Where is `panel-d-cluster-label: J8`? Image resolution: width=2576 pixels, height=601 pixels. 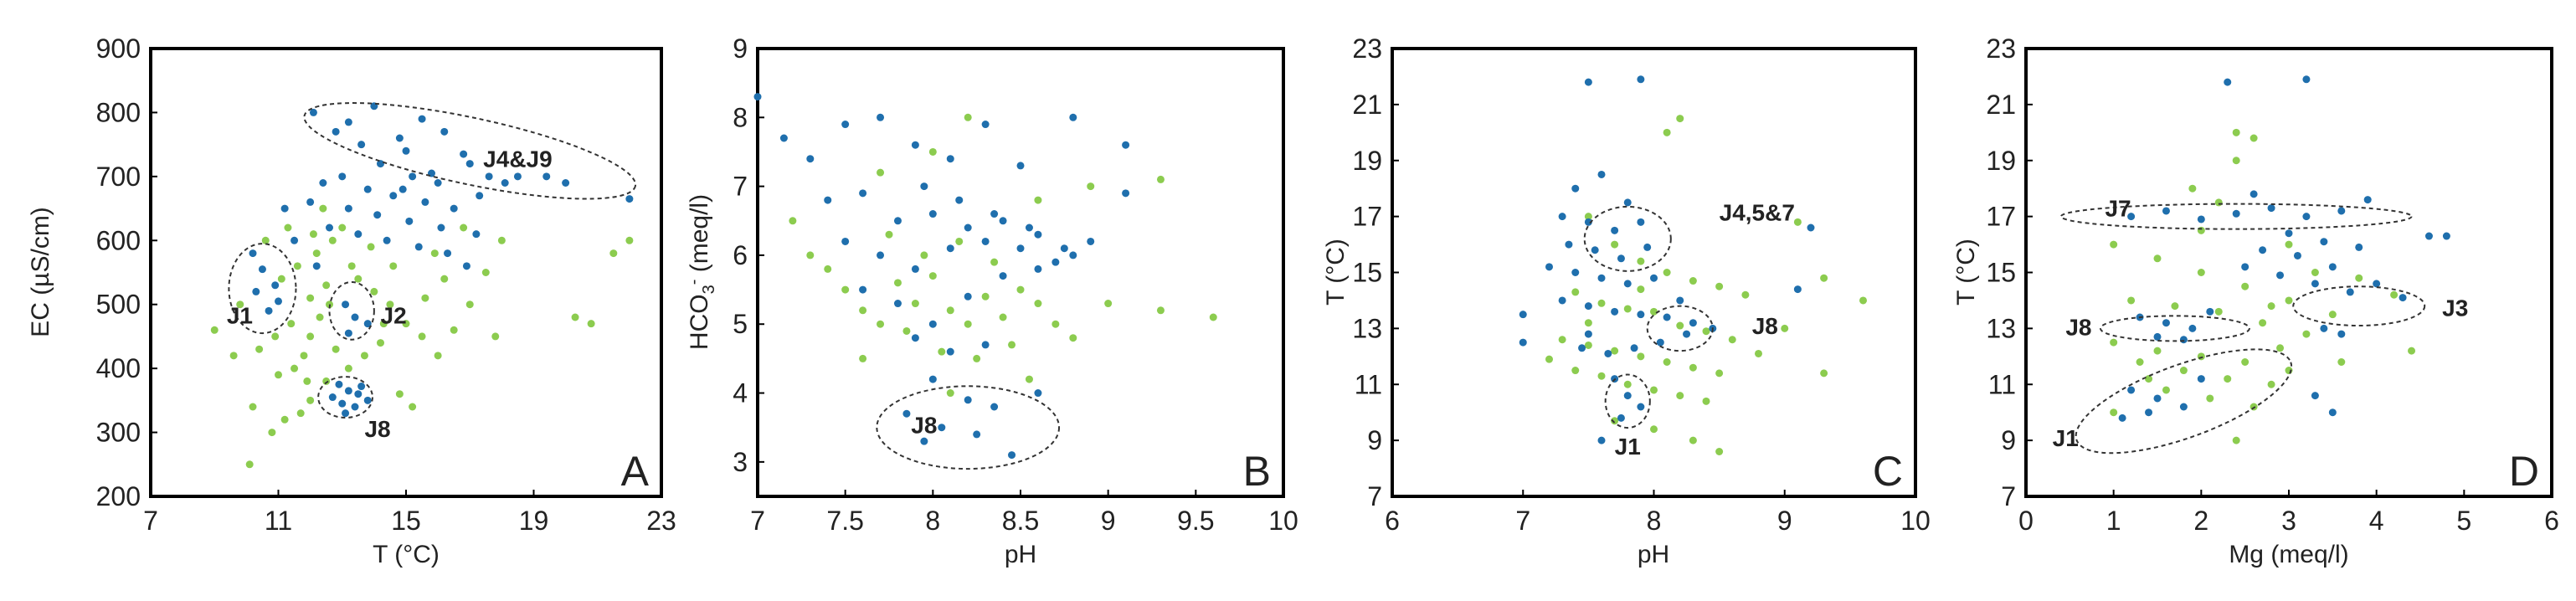 panel-d-cluster-label: J8 is located at coordinates (2078, 328).